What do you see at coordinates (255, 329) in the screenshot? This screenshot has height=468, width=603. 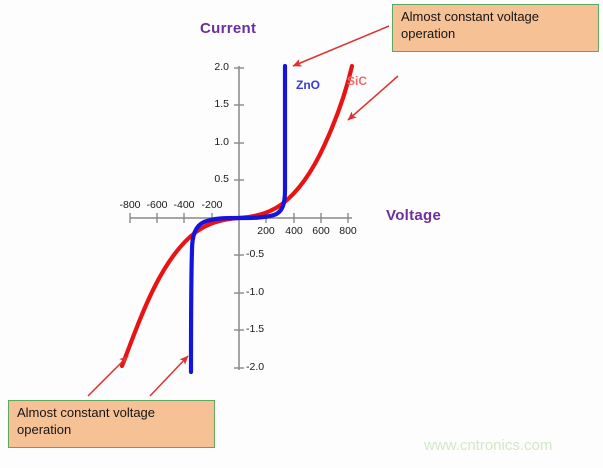 I see `y-tick-label: -1.5` at bounding box center [255, 329].